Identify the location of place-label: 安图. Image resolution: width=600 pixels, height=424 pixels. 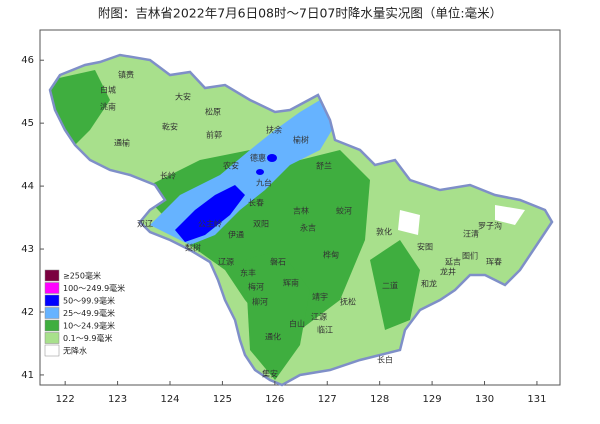
(425, 247).